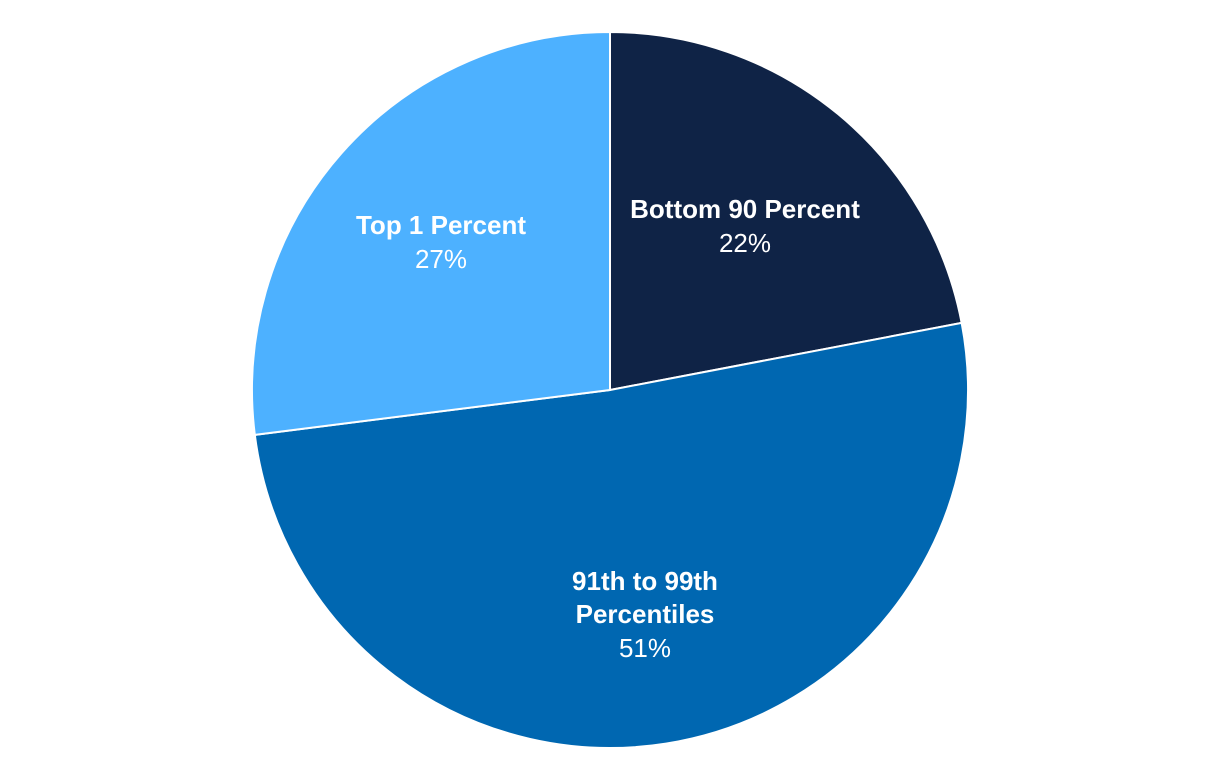 The width and height of the screenshot is (1220, 760). I want to click on slice-label-group: Bottom 90 Percent 22%, so click(745, 226).